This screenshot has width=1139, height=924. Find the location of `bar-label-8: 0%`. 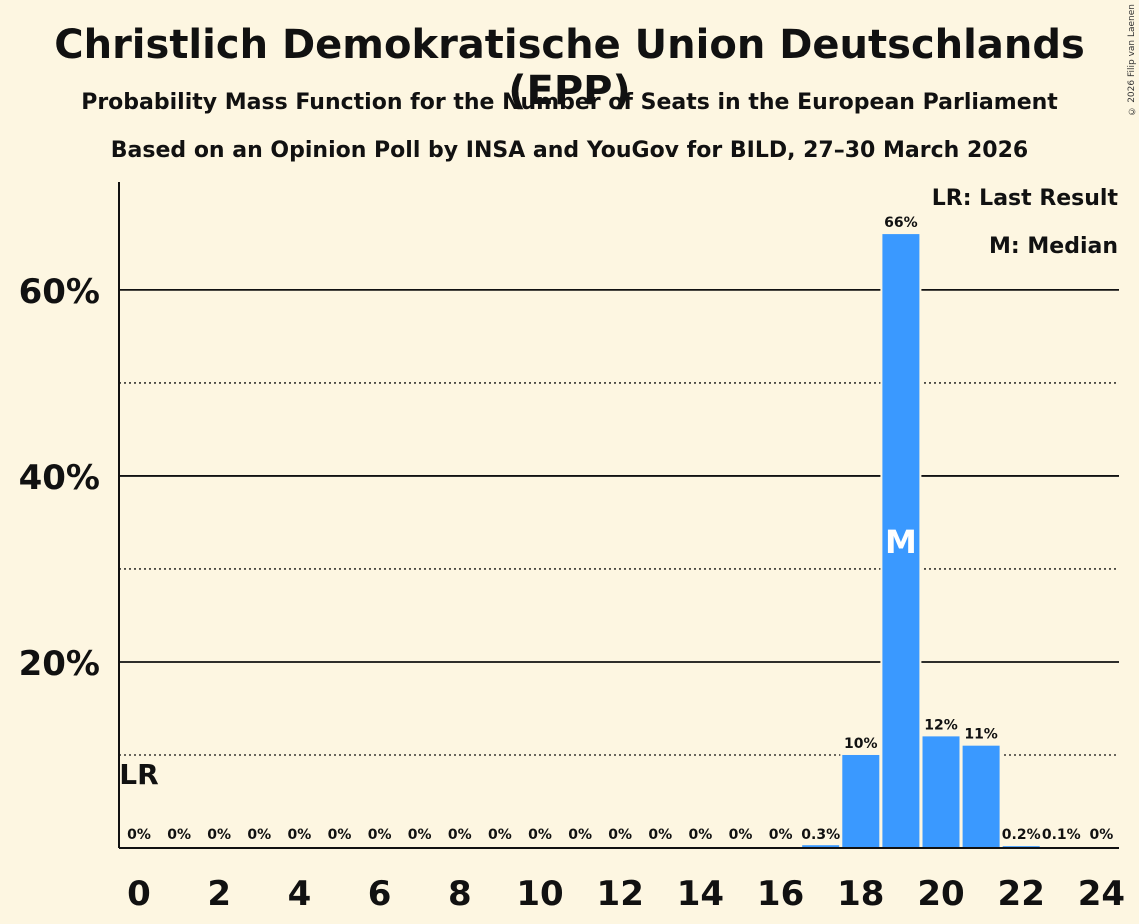

bar-label-8: 0% is located at coordinates (460, 835).